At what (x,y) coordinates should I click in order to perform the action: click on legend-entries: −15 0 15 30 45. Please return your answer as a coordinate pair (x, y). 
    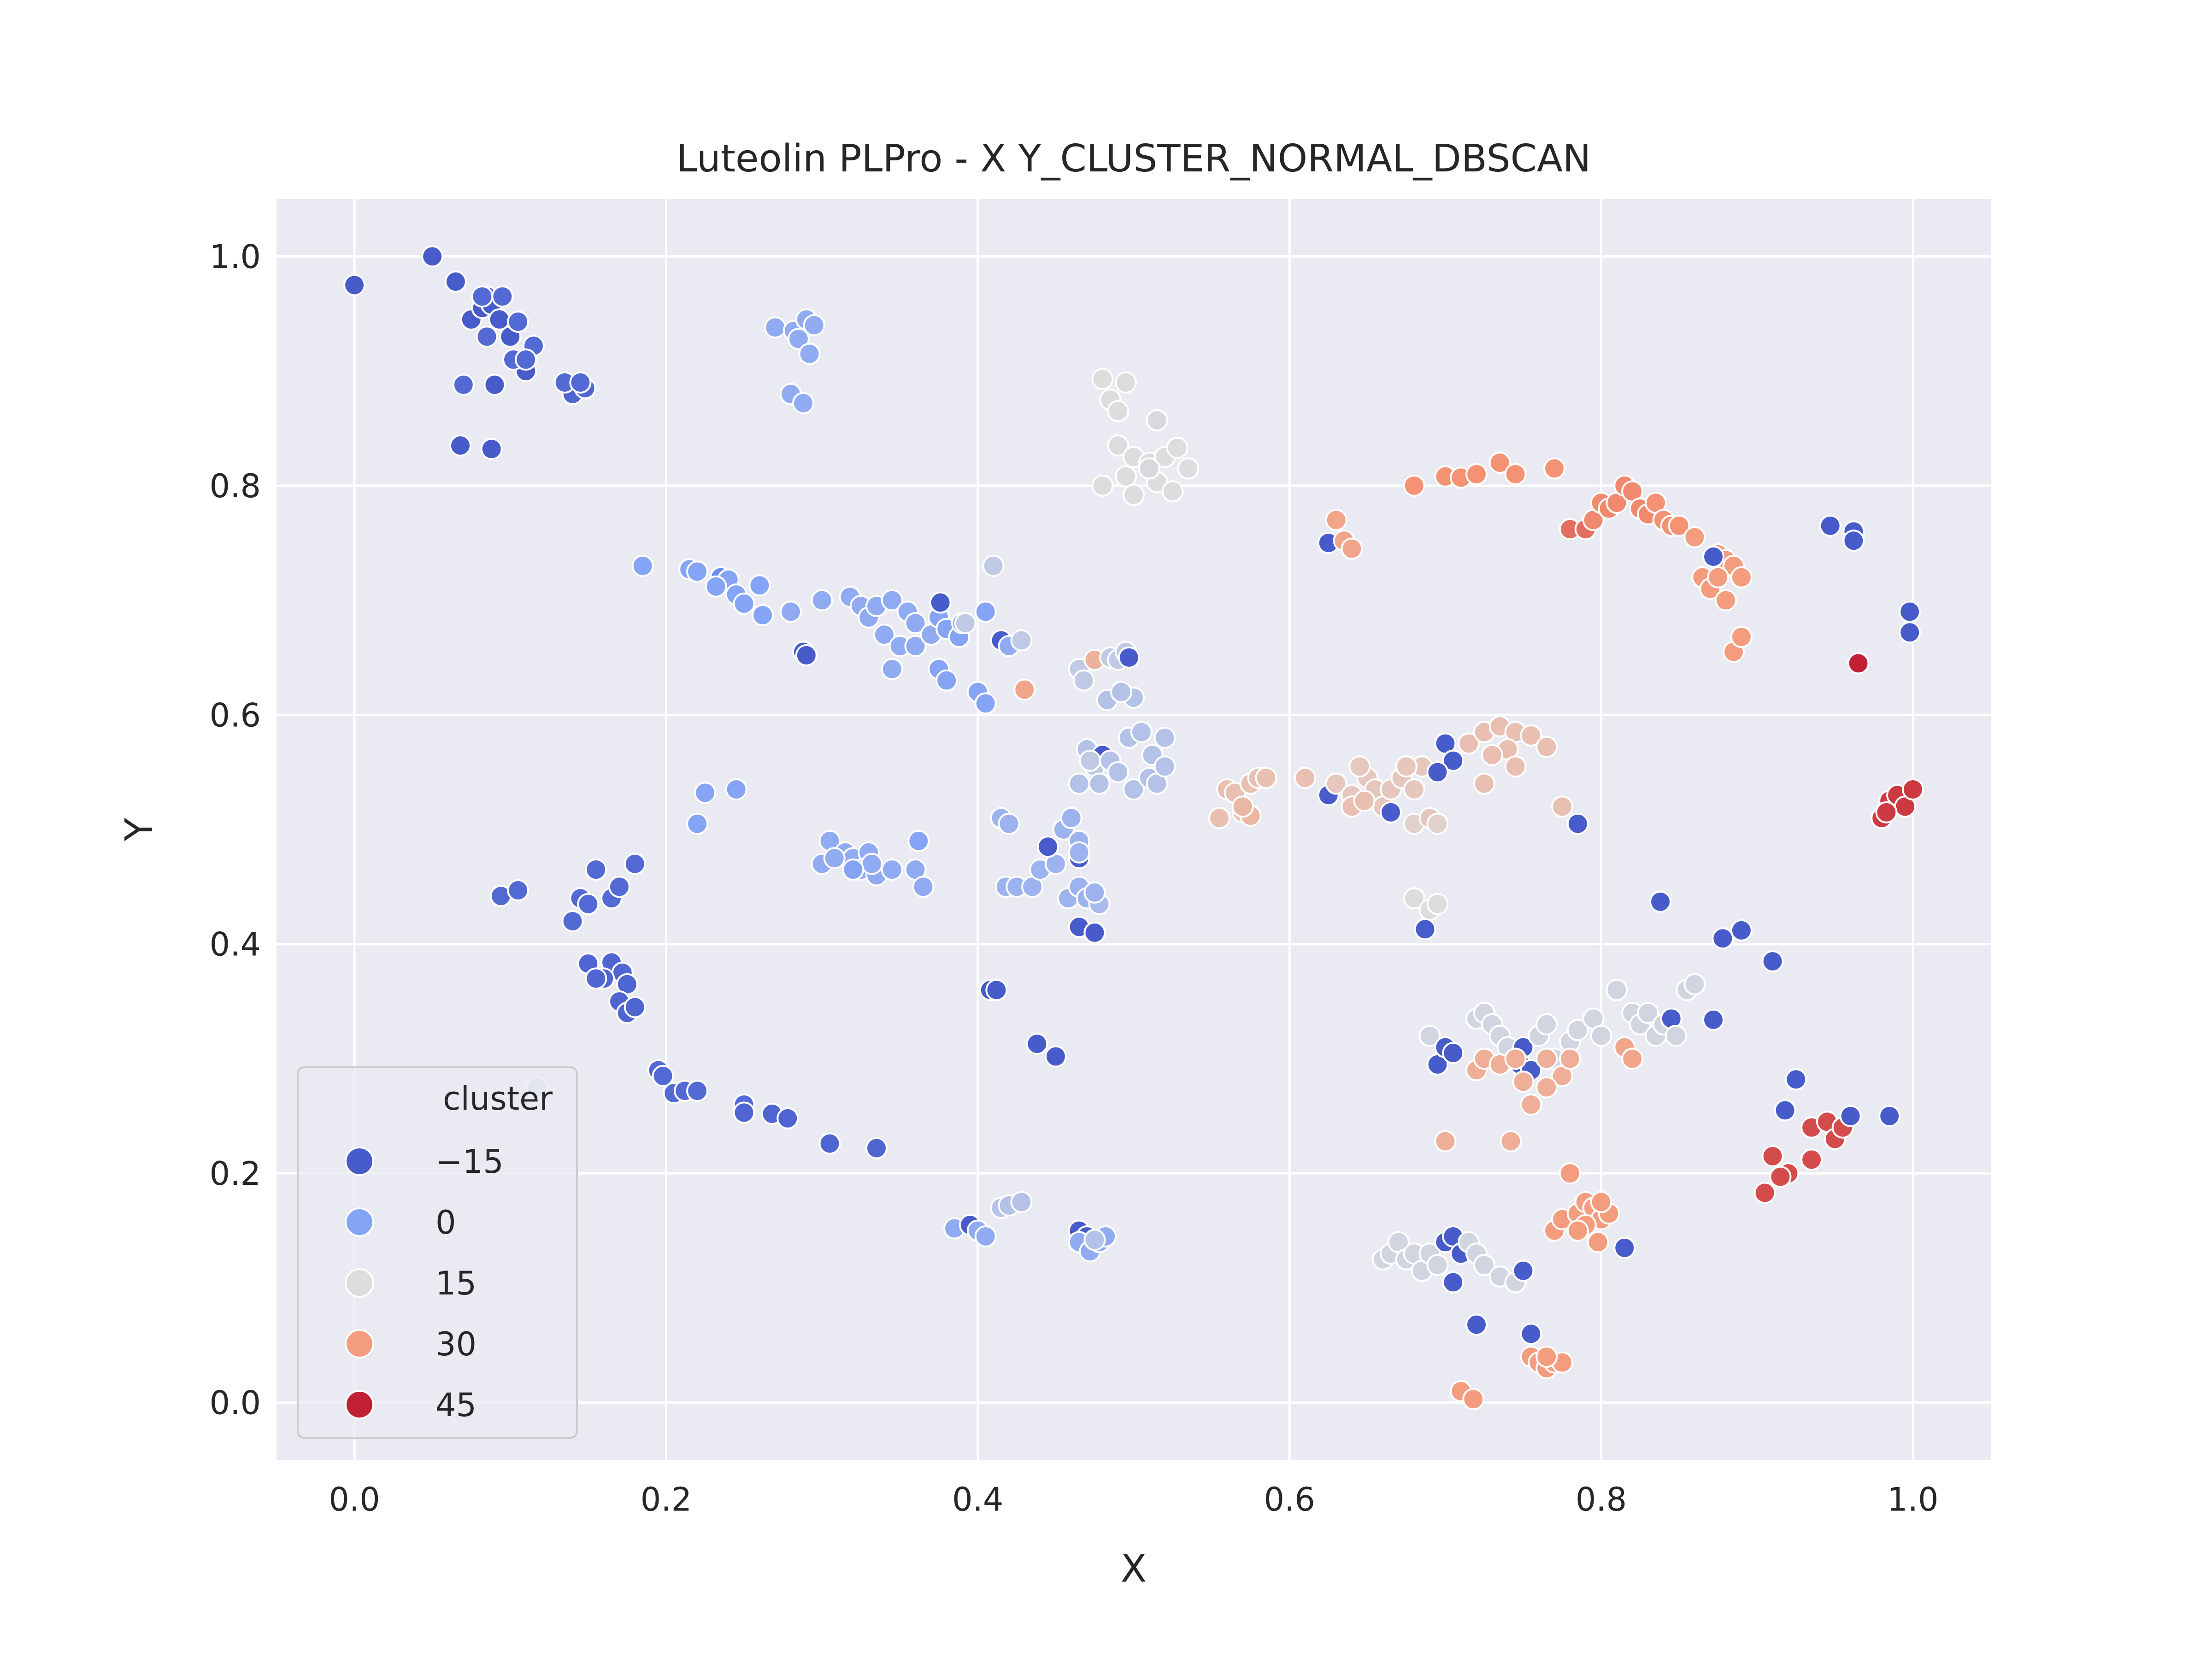
    Looking at the image, I should click on (424, 1283).